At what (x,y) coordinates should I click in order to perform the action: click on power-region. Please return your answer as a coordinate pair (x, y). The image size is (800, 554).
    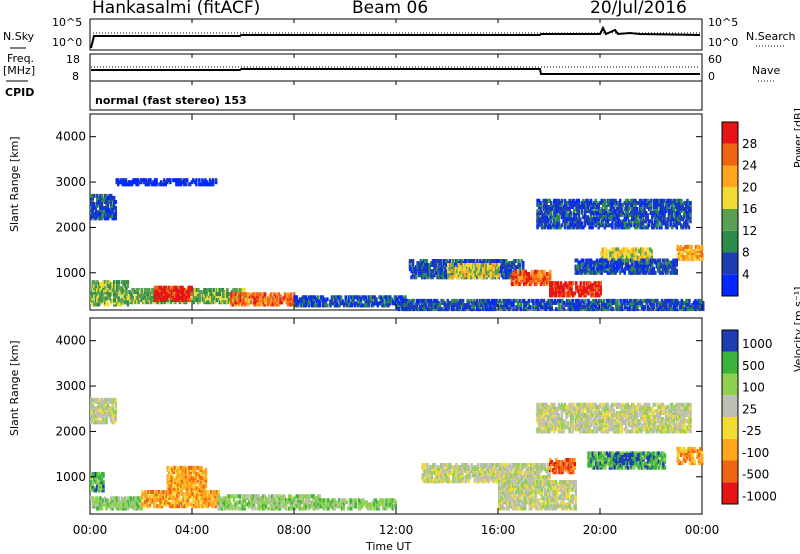
    Looking at the image, I should click on (173, 293).